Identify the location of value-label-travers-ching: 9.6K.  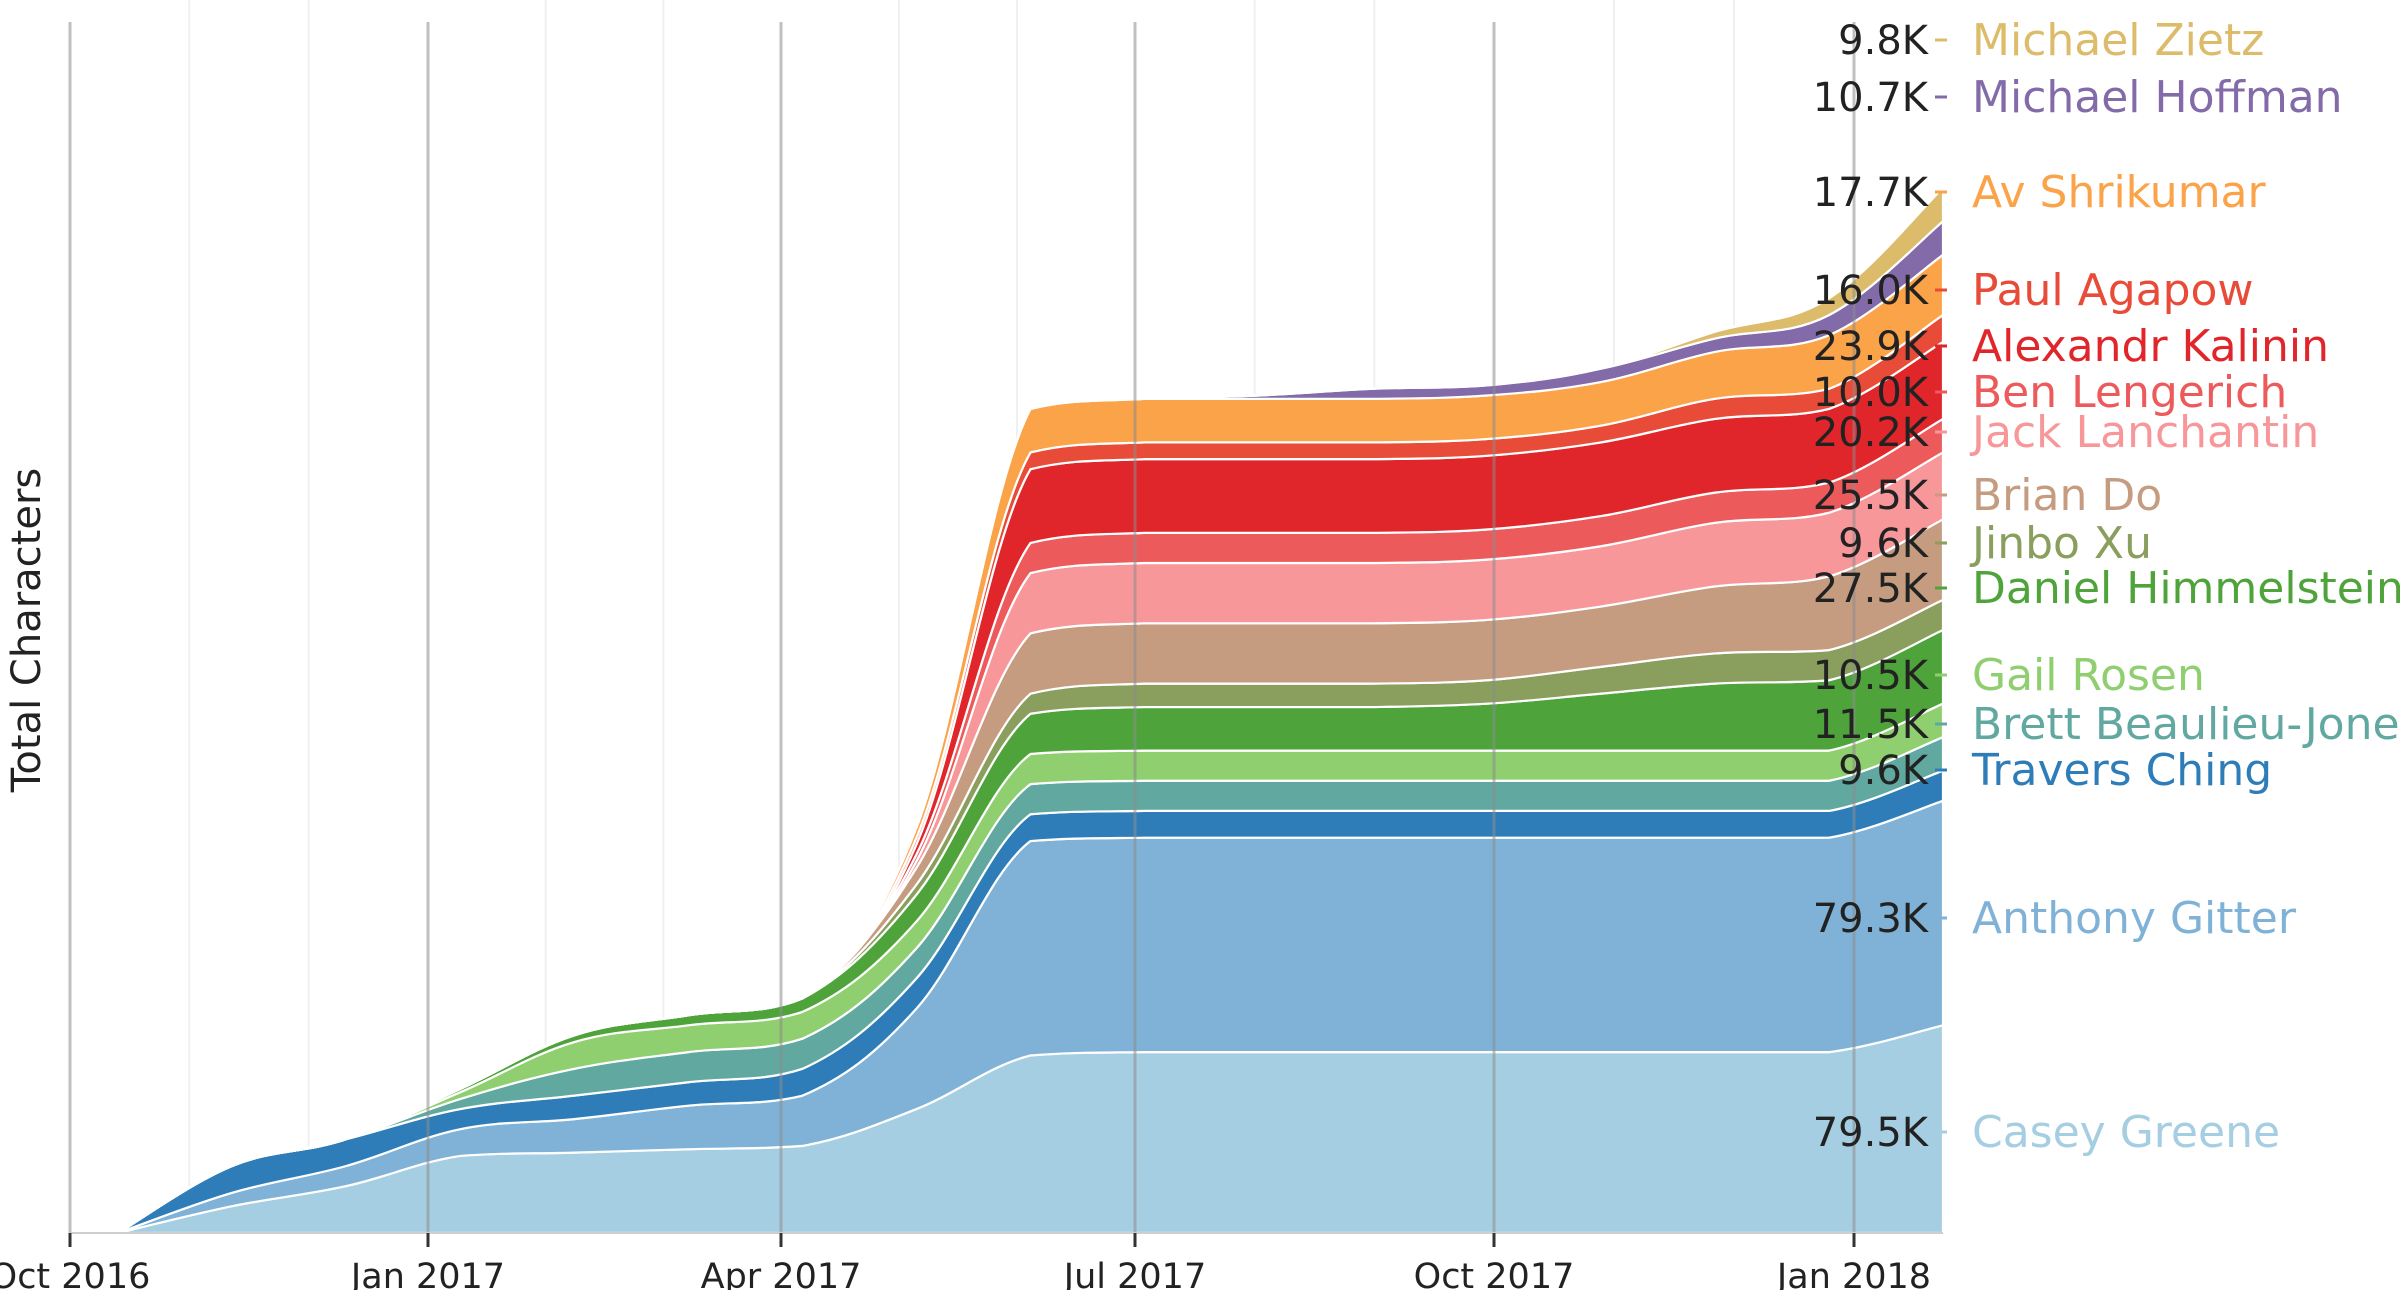
(1884, 771).